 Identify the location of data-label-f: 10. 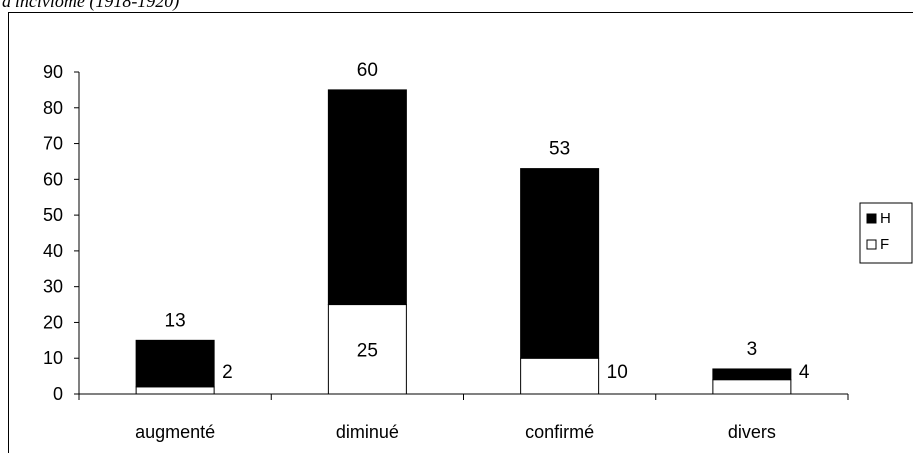
(617, 372).